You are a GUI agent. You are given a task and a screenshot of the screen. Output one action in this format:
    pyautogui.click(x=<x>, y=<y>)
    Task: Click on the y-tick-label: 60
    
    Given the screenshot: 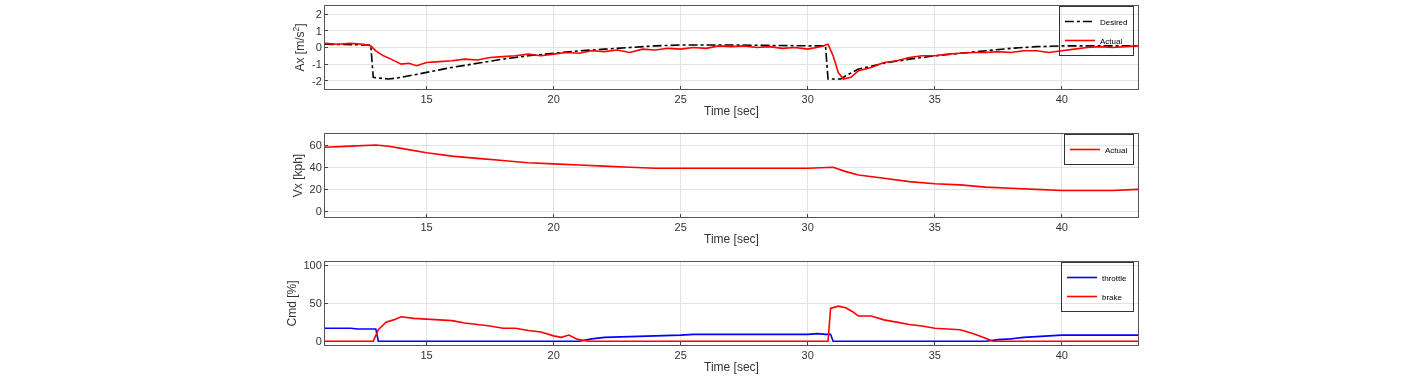 What is the action you would take?
    pyautogui.click(x=315, y=144)
    